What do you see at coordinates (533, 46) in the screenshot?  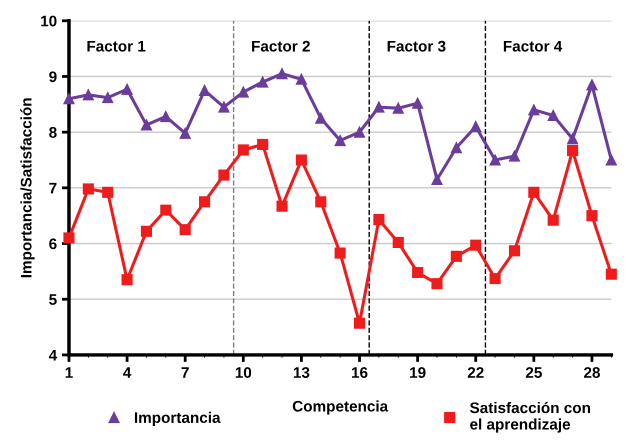 I see `annotation: Factor 4` at bounding box center [533, 46].